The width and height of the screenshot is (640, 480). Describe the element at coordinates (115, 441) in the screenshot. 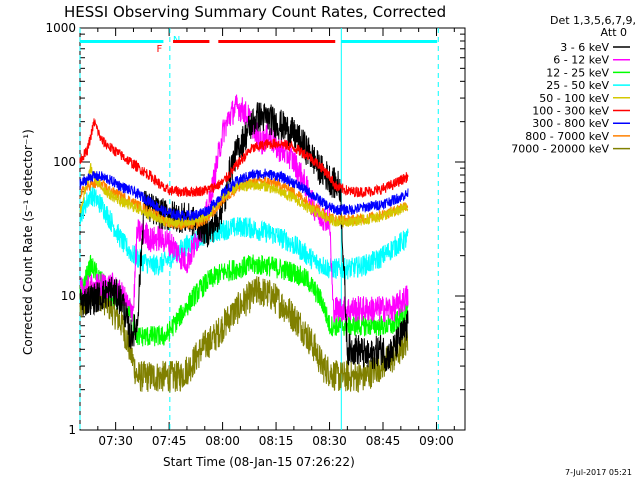

I see `x-tick-label: 07:30` at that location.